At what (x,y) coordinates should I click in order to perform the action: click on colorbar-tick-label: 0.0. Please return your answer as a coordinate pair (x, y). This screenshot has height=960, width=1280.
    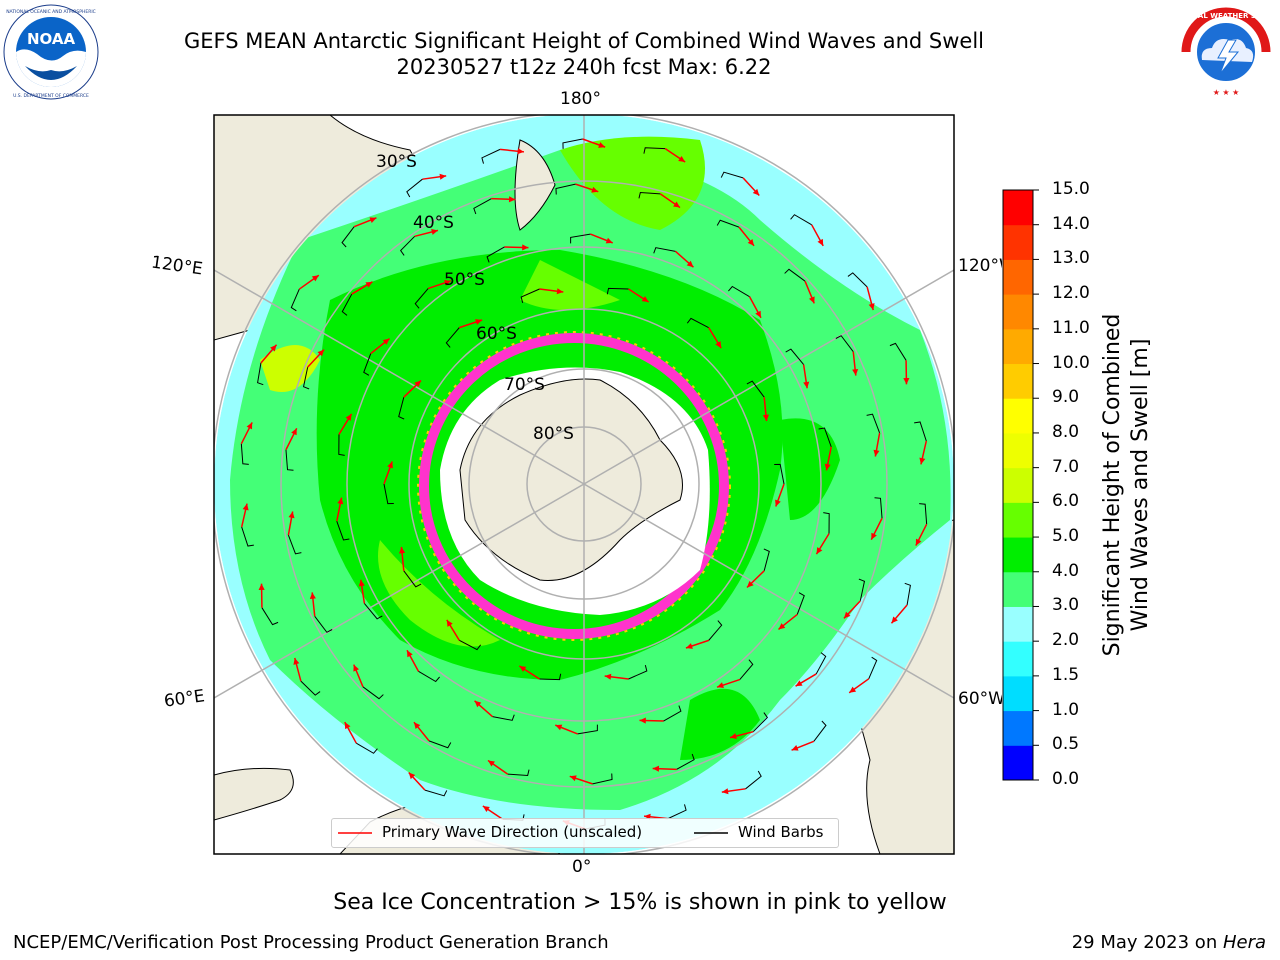
    Looking at the image, I should click on (1066, 779).